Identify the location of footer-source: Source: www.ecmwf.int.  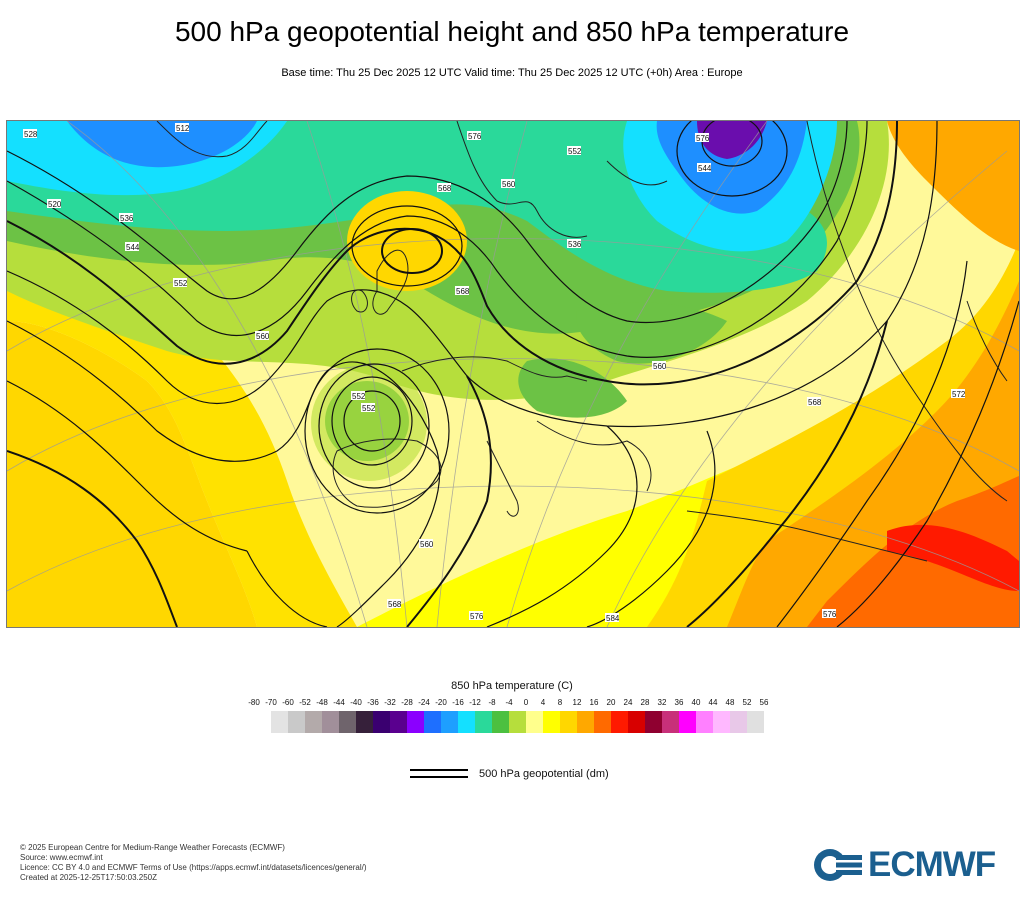
(61, 857).